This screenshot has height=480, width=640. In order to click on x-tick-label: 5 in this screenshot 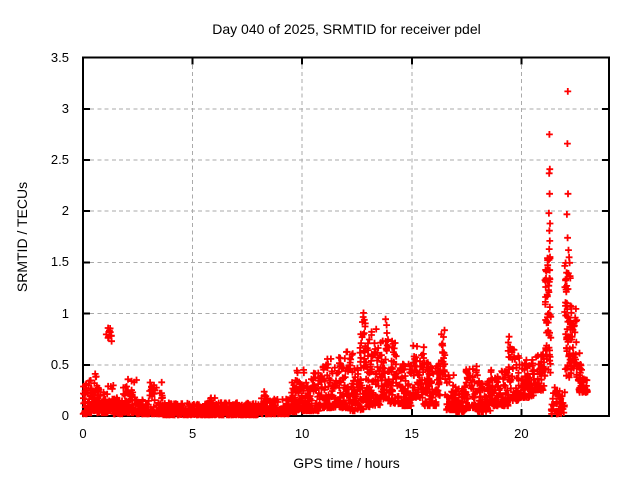, I will do `click(192, 433)`.